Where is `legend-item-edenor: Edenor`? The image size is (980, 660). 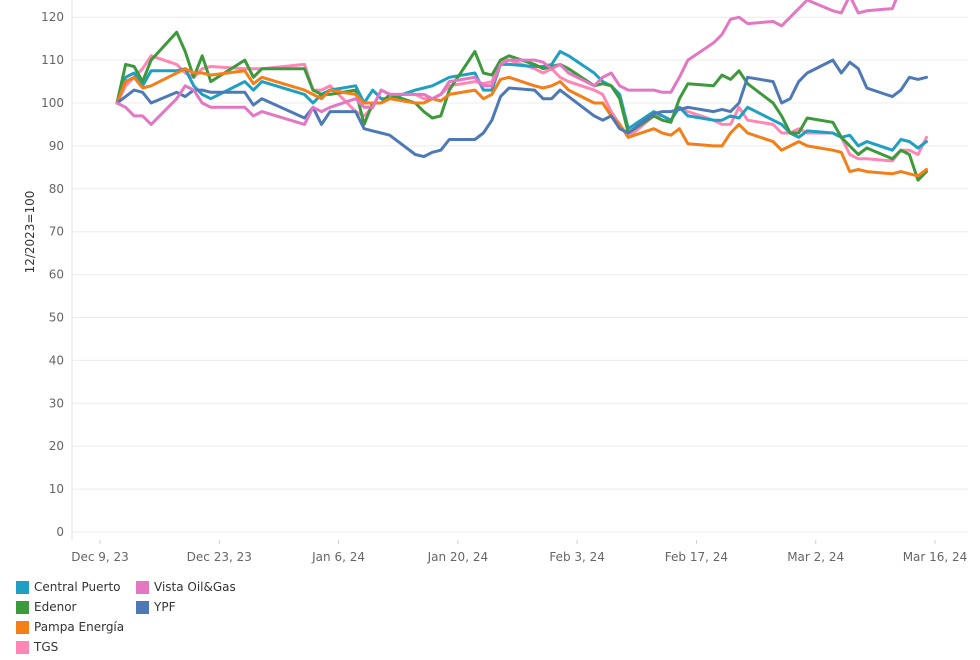 legend-item-edenor: Edenor is located at coordinates (46, 607).